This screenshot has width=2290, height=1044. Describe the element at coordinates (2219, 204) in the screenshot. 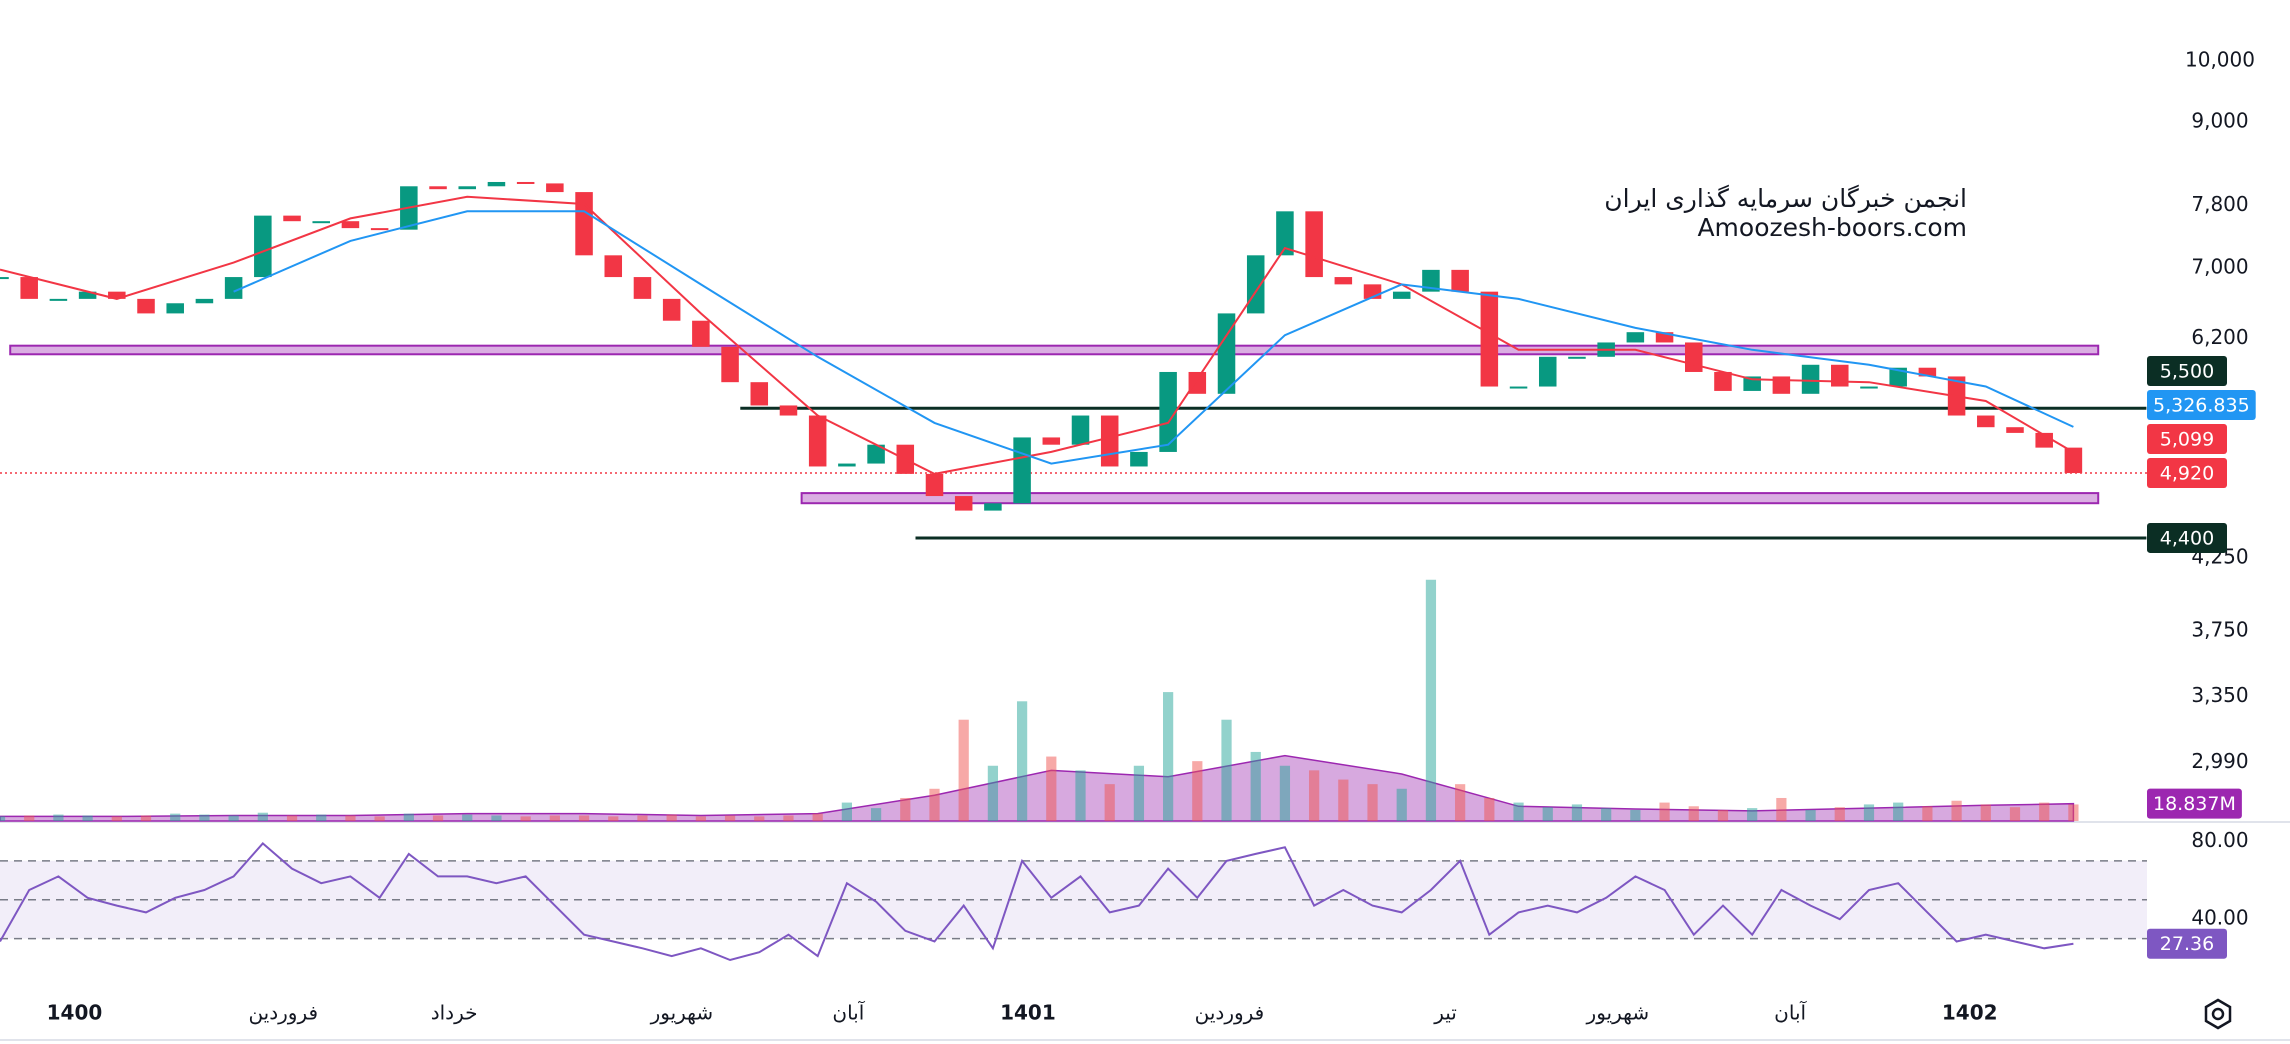

I see `y-tick-label: 7,800` at that location.